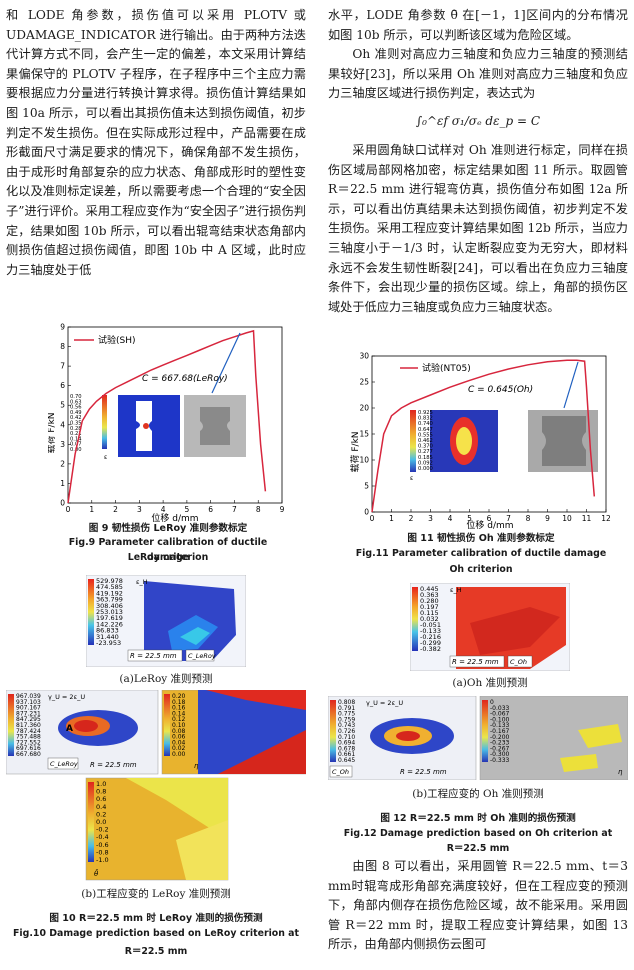 The width and height of the screenshot is (634, 970). What do you see at coordinates (469, 518) in the screenshot?
I see `fig11-xtick-label: 5` at bounding box center [469, 518].